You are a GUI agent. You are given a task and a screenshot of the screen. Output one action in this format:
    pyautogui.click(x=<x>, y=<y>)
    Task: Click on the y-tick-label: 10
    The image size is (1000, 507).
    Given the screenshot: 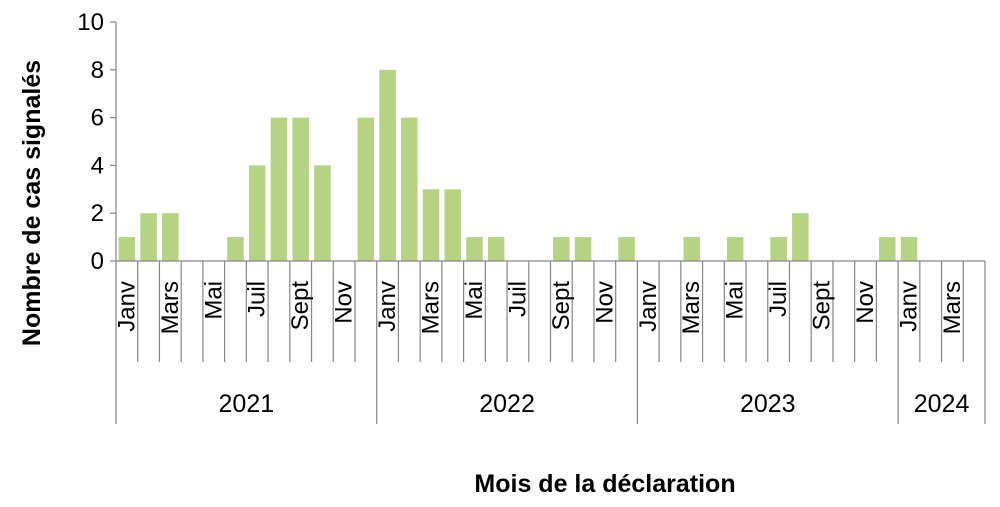 What is the action you would take?
    pyautogui.click(x=90, y=22)
    